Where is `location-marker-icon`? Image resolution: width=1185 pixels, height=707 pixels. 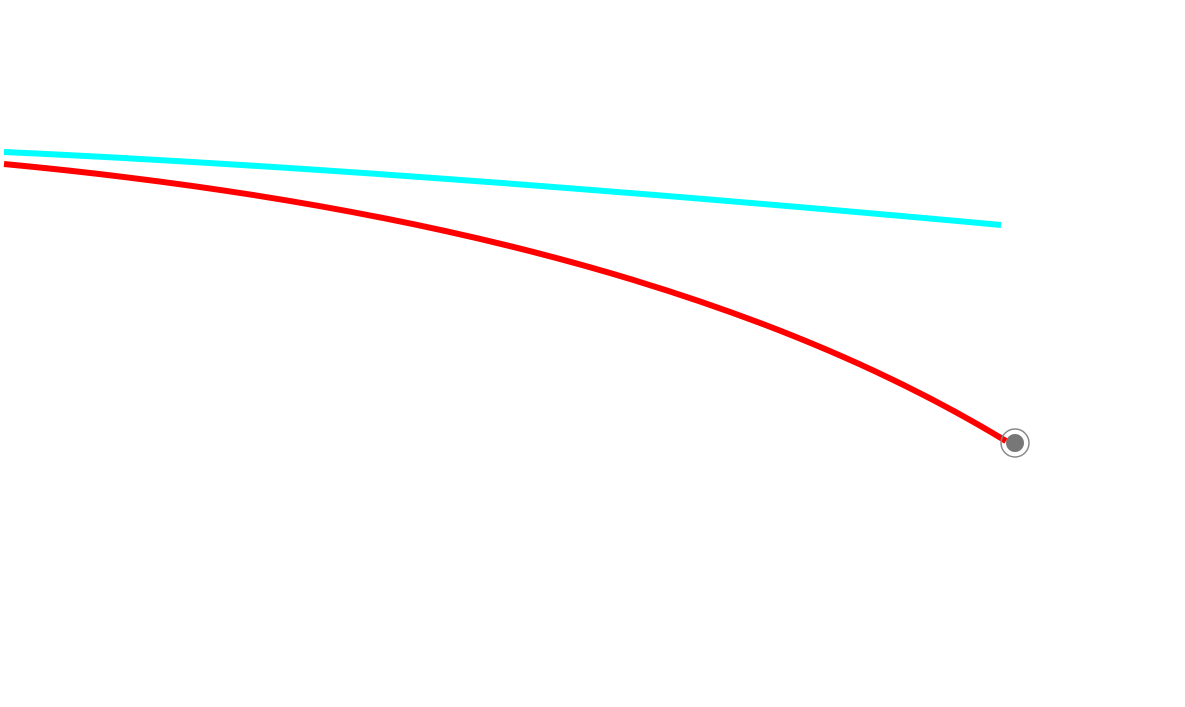
location-marker-icon is located at coordinates (1015, 443).